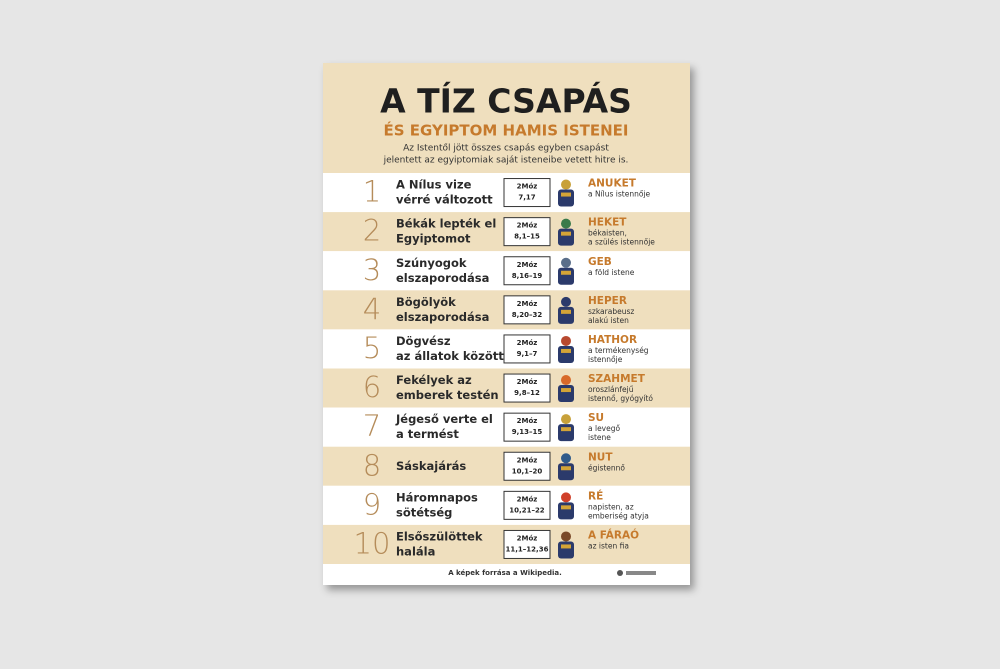  What do you see at coordinates (372, 426) in the screenshot?
I see `row-number: 7` at bounding box center [372, 426].